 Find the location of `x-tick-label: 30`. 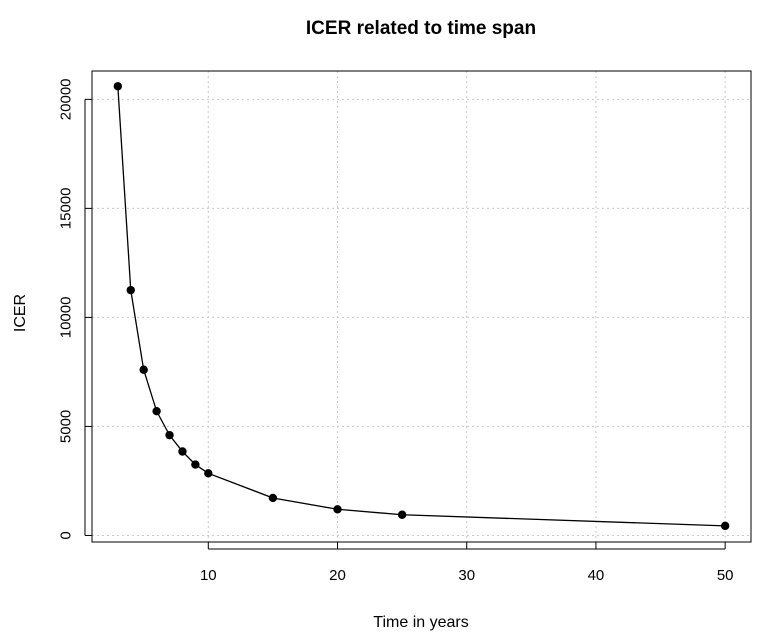

x-tick-label: 30 is located at coordinates (466, 575).